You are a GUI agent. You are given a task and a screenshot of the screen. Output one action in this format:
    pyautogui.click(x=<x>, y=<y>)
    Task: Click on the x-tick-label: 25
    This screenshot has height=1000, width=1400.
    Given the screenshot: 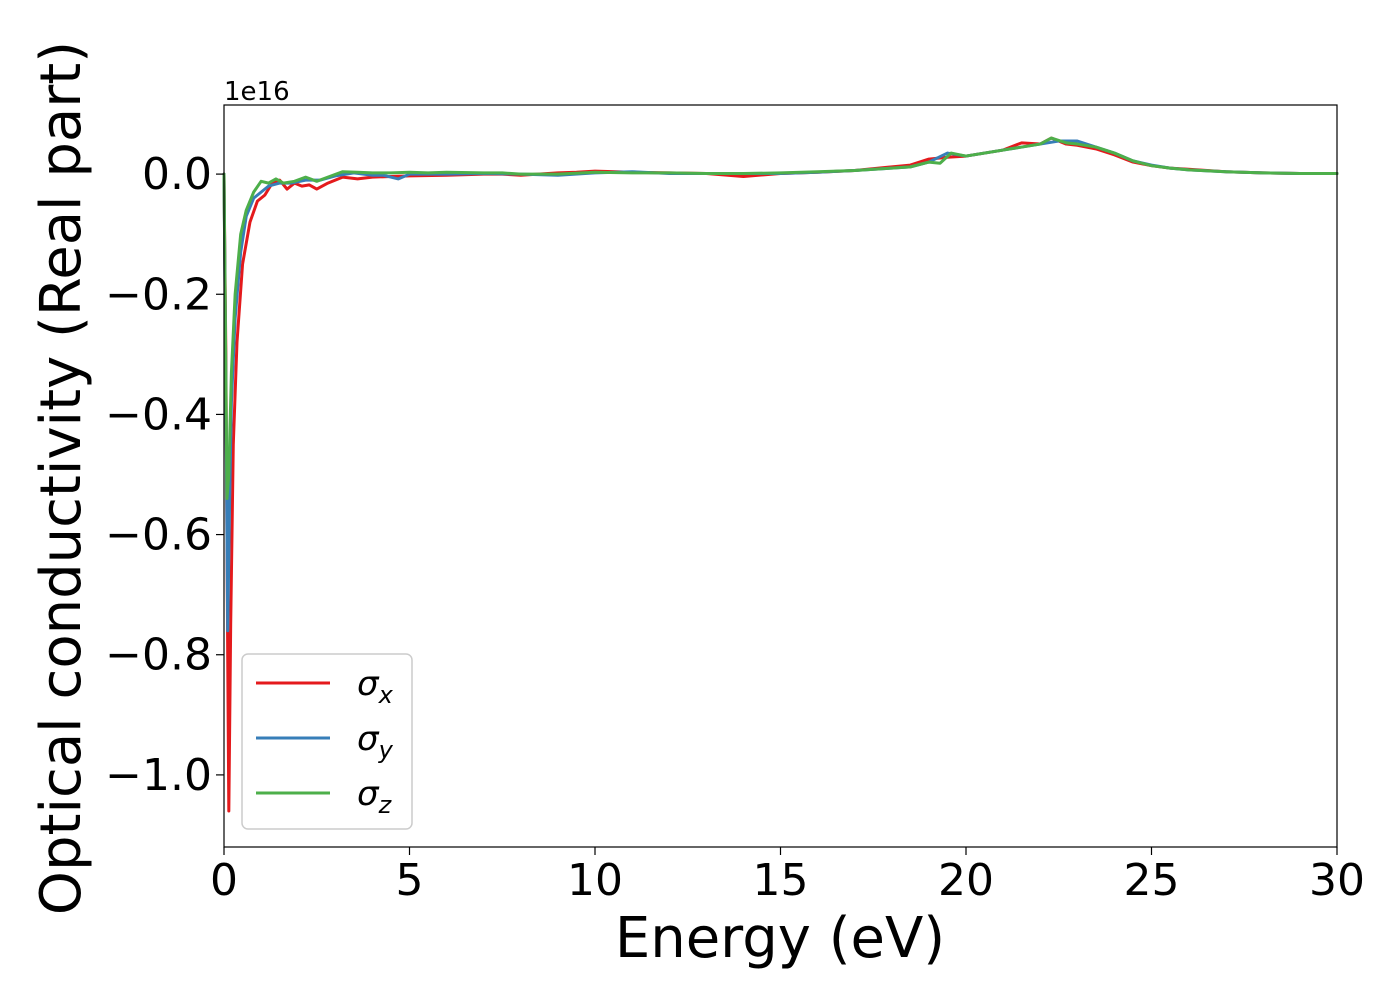 What is the action you would take?
    pyautogui.click(x=1152, y=880)
    